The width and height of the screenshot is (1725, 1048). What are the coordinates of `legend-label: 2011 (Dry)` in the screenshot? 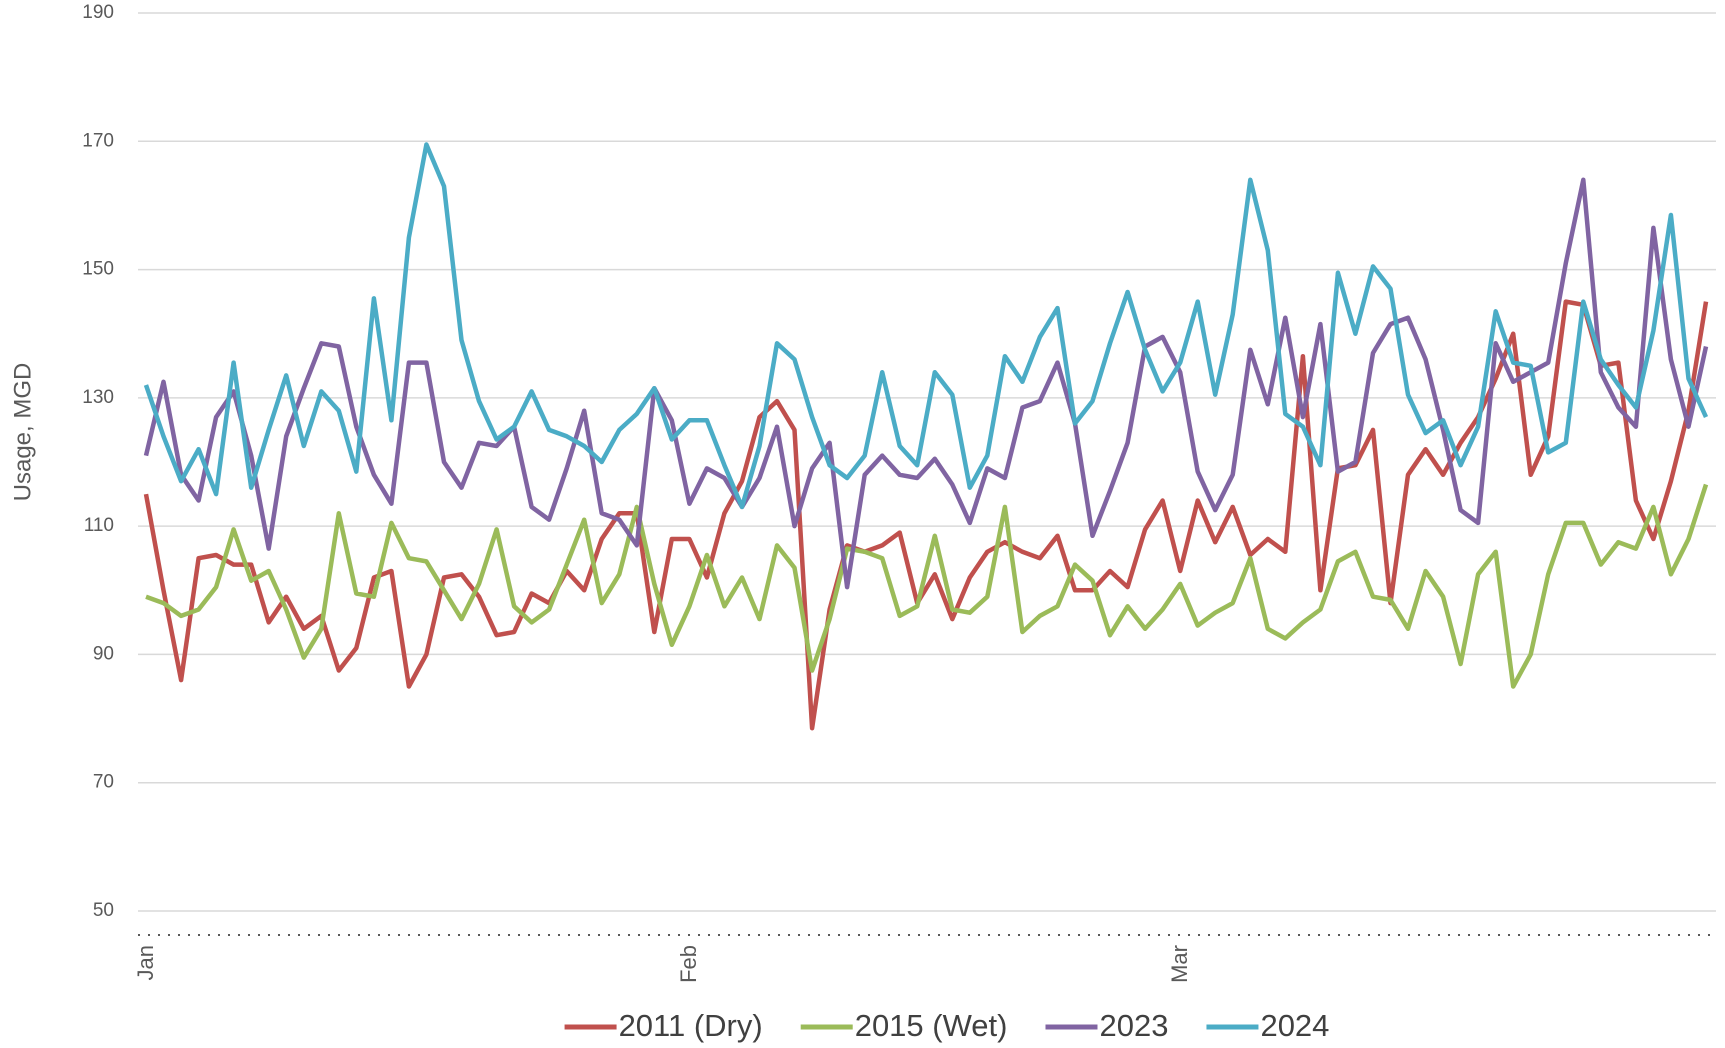 It's located at (691, 1025).